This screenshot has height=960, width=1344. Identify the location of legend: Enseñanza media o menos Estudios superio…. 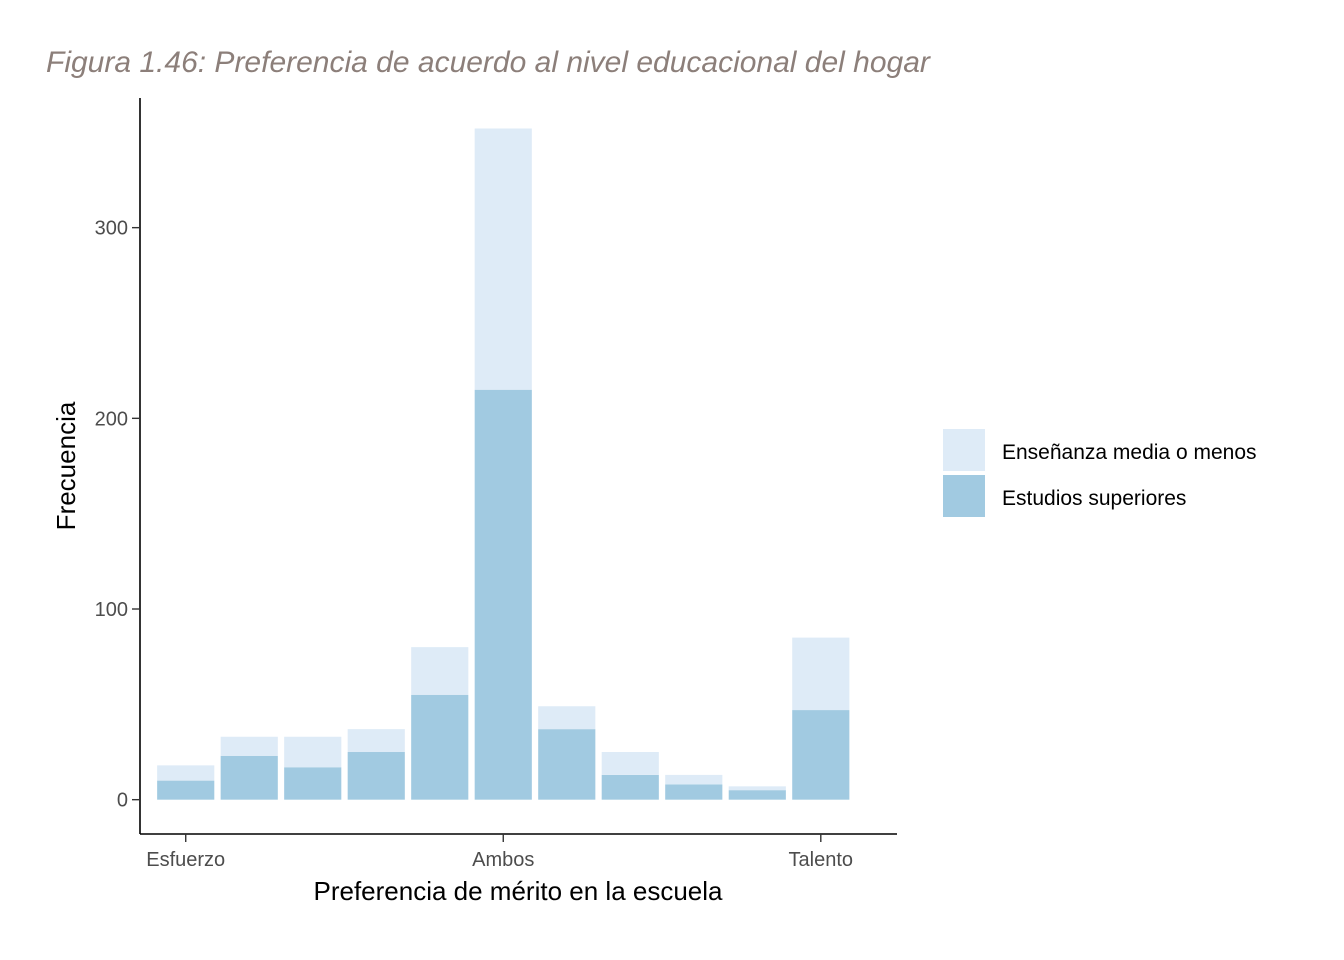
(1100, 473).